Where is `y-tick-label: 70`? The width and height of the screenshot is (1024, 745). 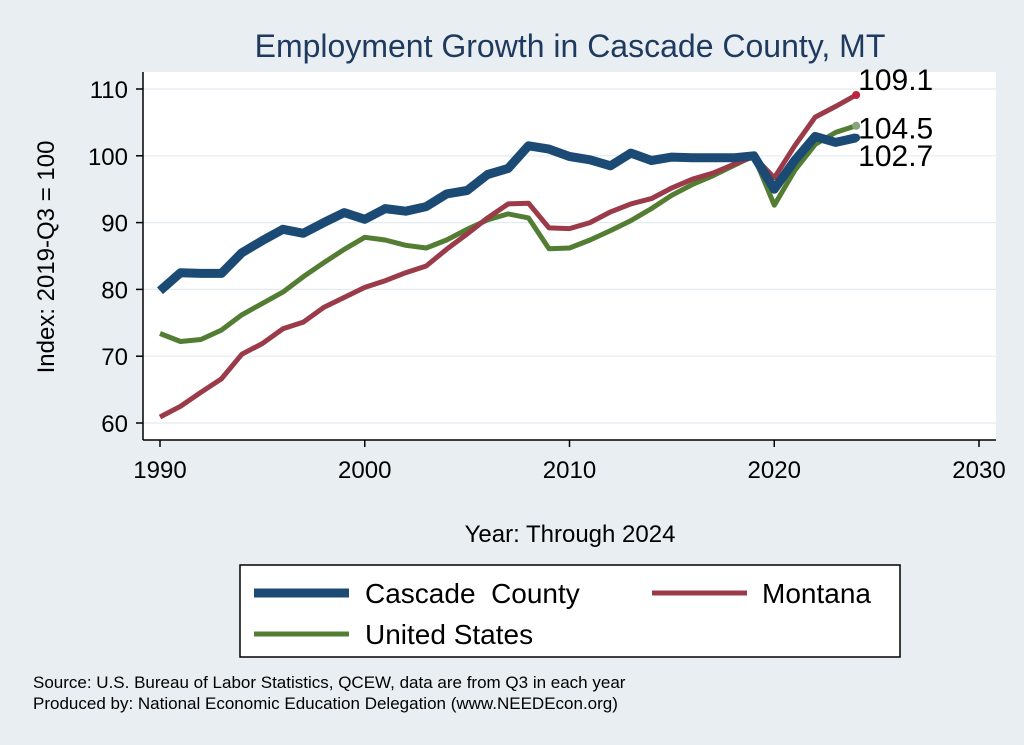
y-tick-label: 70 is located at coordinates (114, 357).